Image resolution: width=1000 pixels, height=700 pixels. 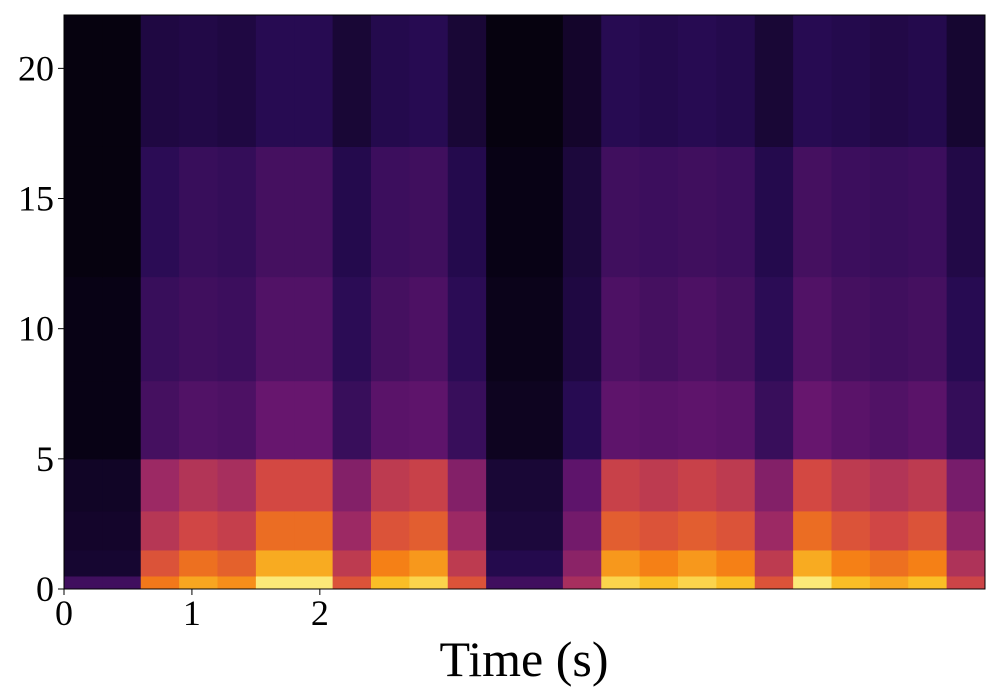 I want to click on y-tick-label: 10, so click(x=36, y=329).